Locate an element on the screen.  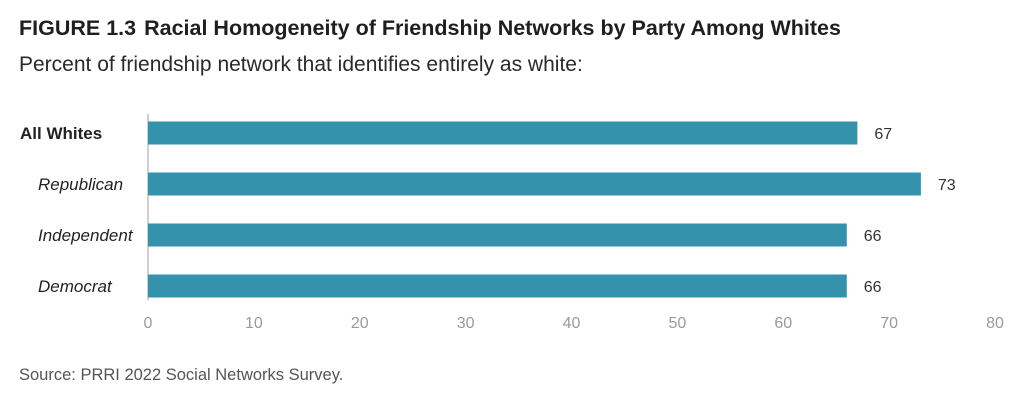
x-tick-label: 30 is located at coordinates (466, 323).